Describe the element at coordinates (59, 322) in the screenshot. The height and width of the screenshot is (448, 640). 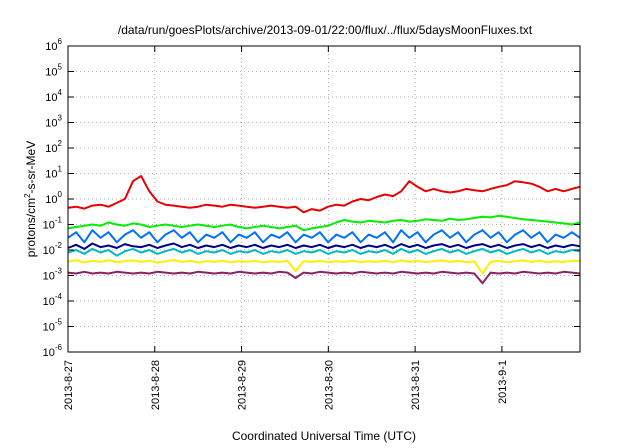
I see `y-tick-label-exp: -5` at that location.